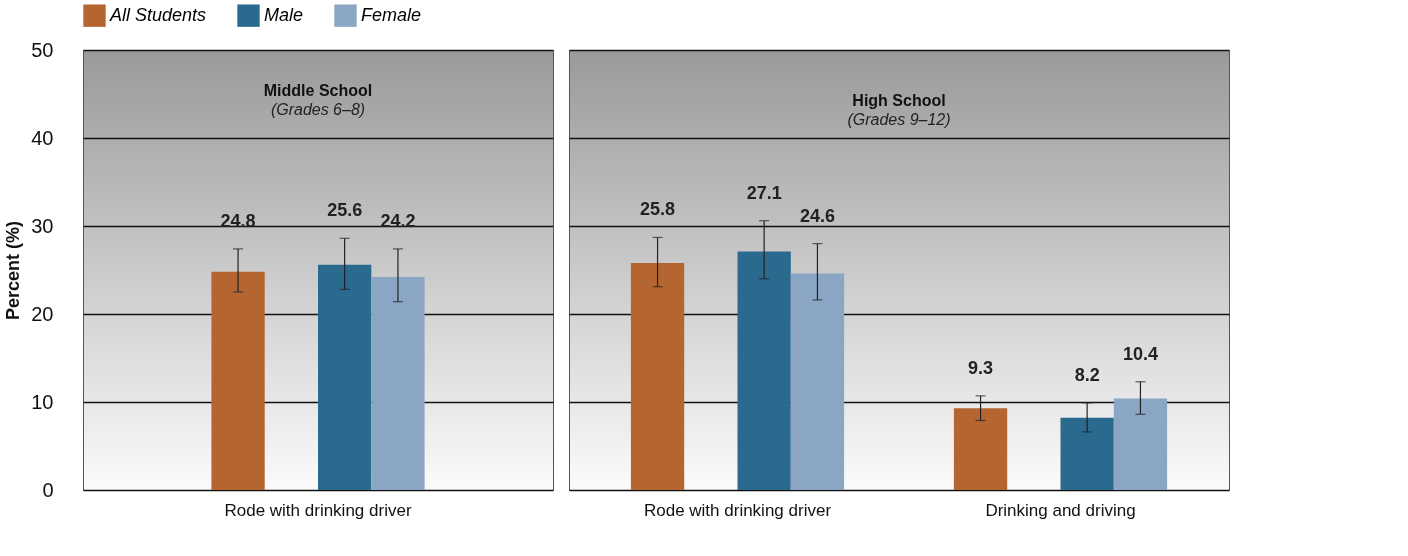 This screenshot has width=1408, height=556. I want to click on data-label: 10.4, so click(1140, 353).